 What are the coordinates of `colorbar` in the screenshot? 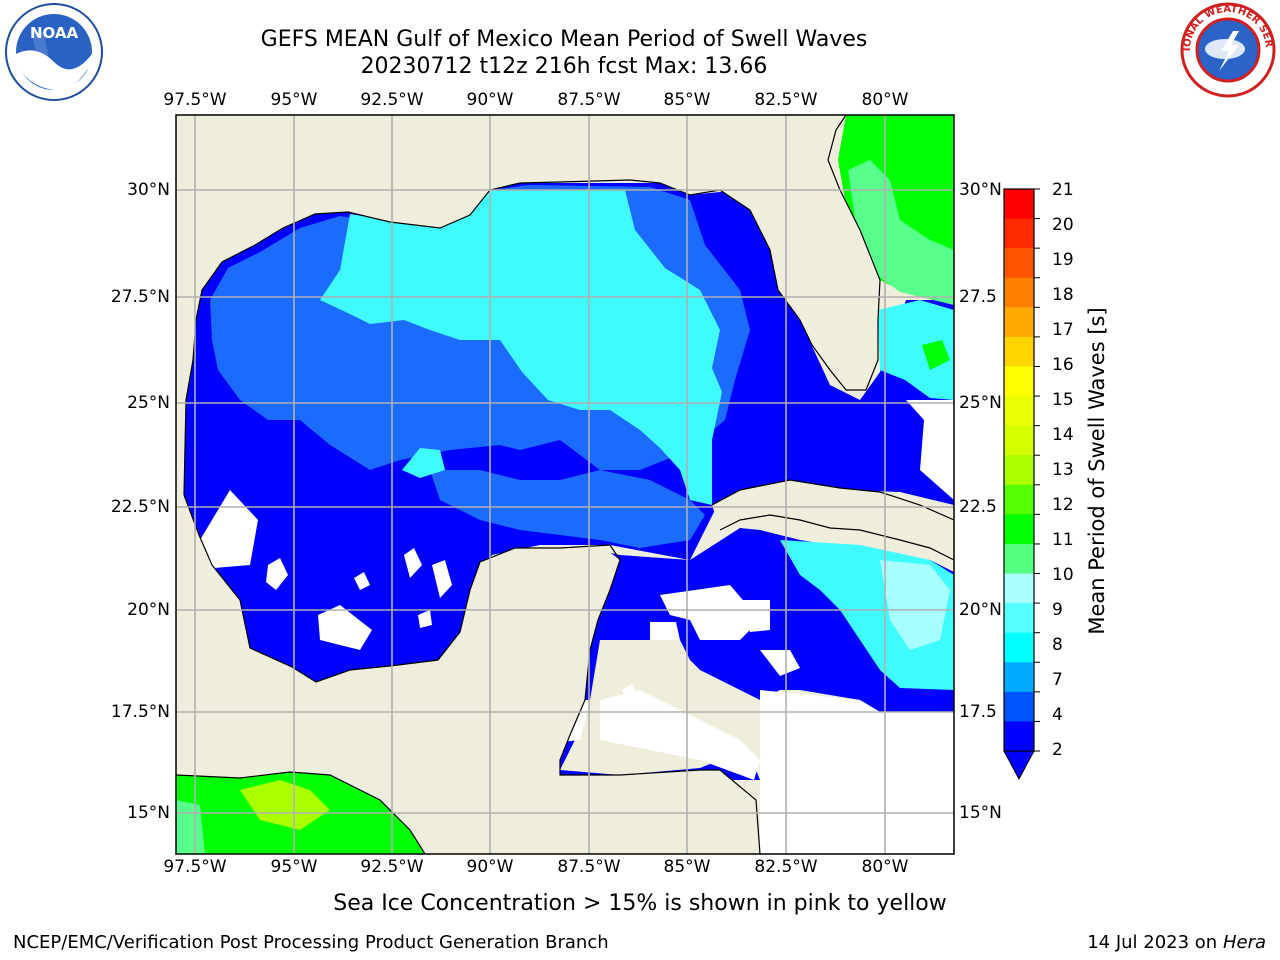 It's located at (1021, 484).